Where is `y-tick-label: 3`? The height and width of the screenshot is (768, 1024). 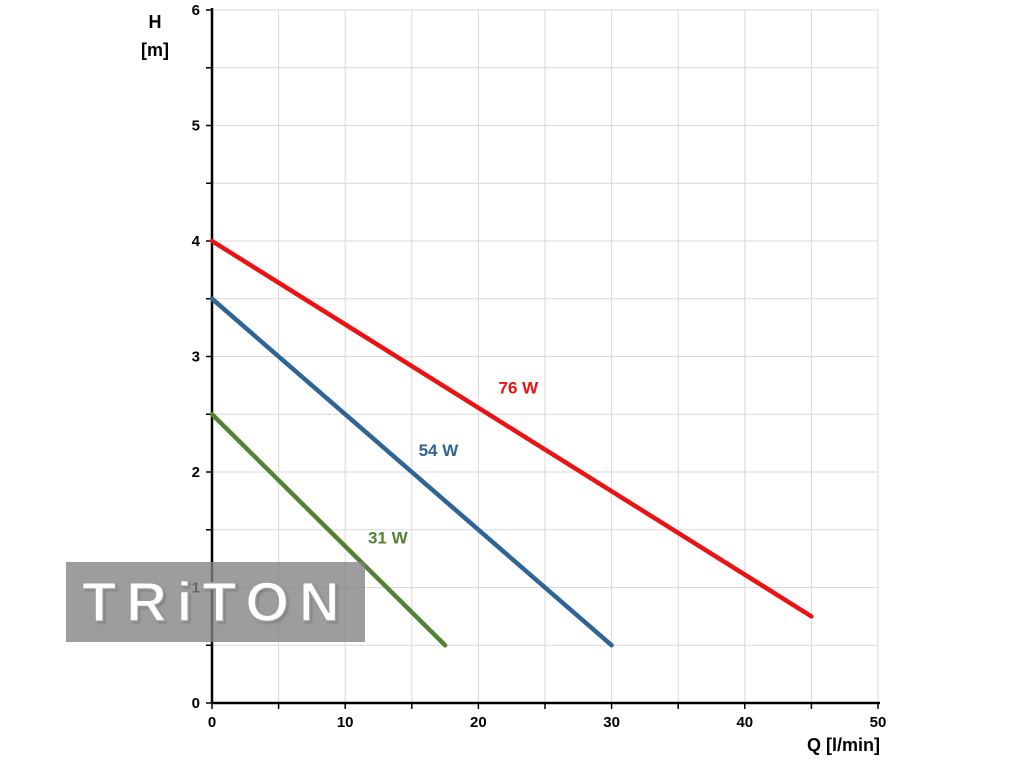 y-tick-label: 3 is located at coordinates (196, 357).